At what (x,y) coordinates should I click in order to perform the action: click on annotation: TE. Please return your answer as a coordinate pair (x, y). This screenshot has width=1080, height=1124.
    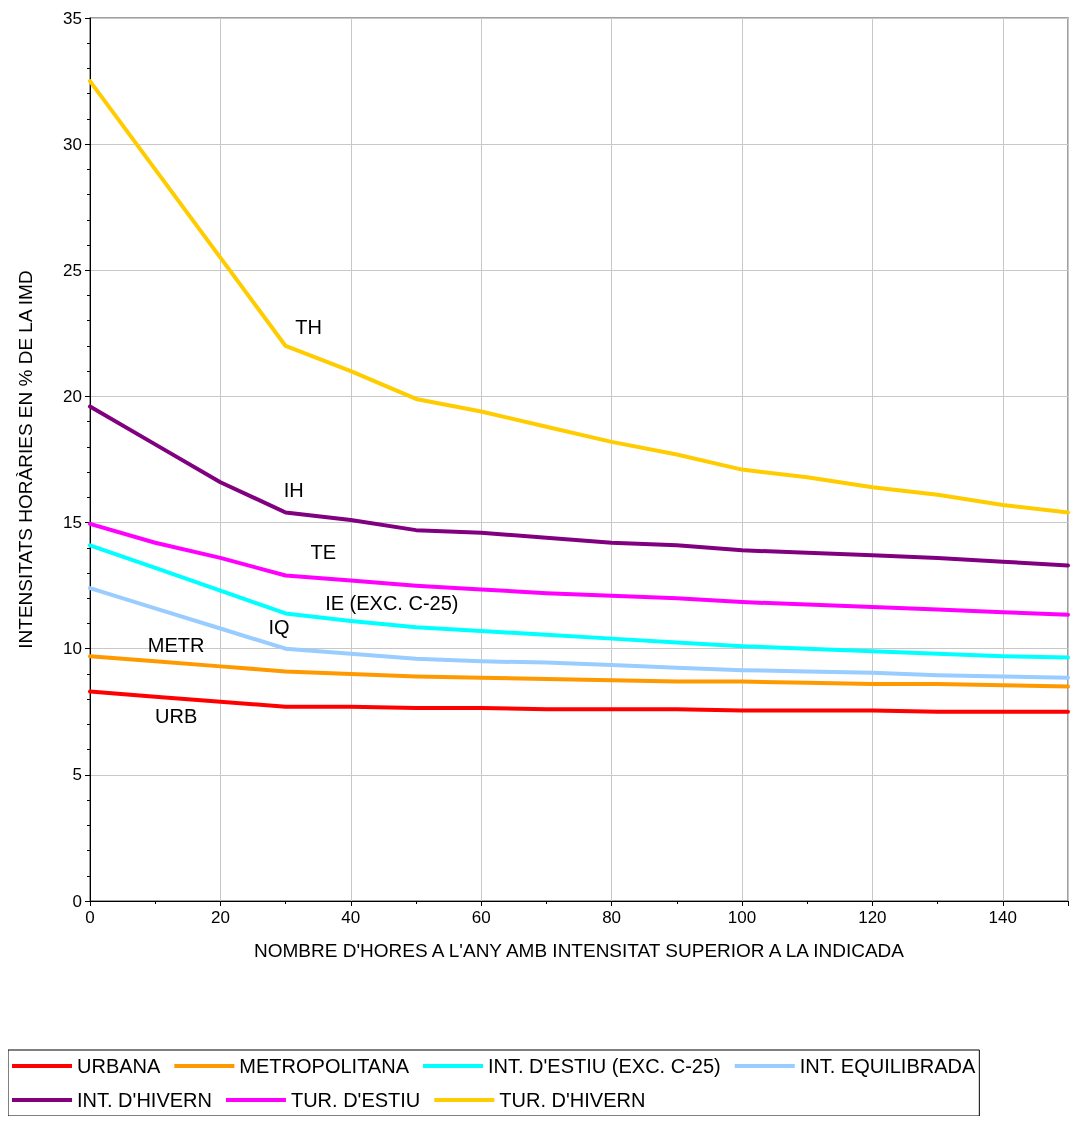
    Looking at the image, I should click on (323, 552).